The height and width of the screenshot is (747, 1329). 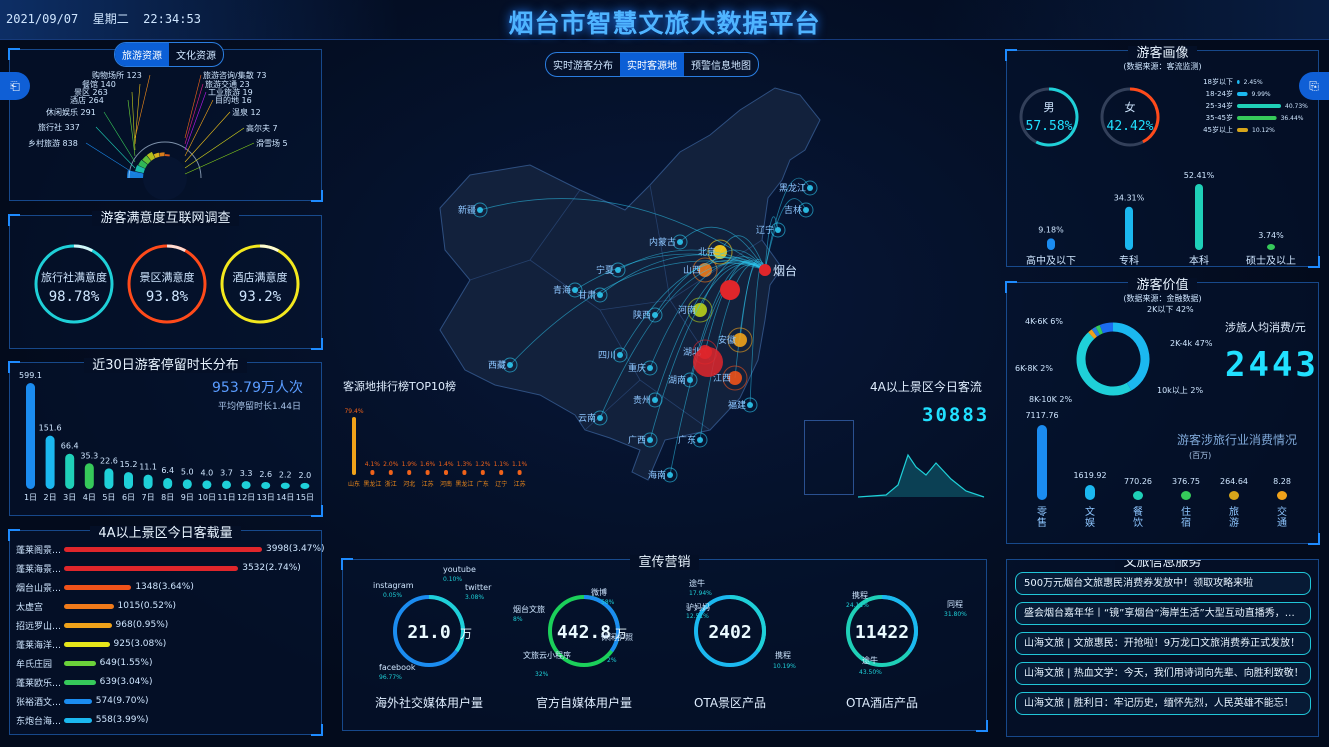 I want to click on edu-value: 9.18%, so click(x=1051, y=229).